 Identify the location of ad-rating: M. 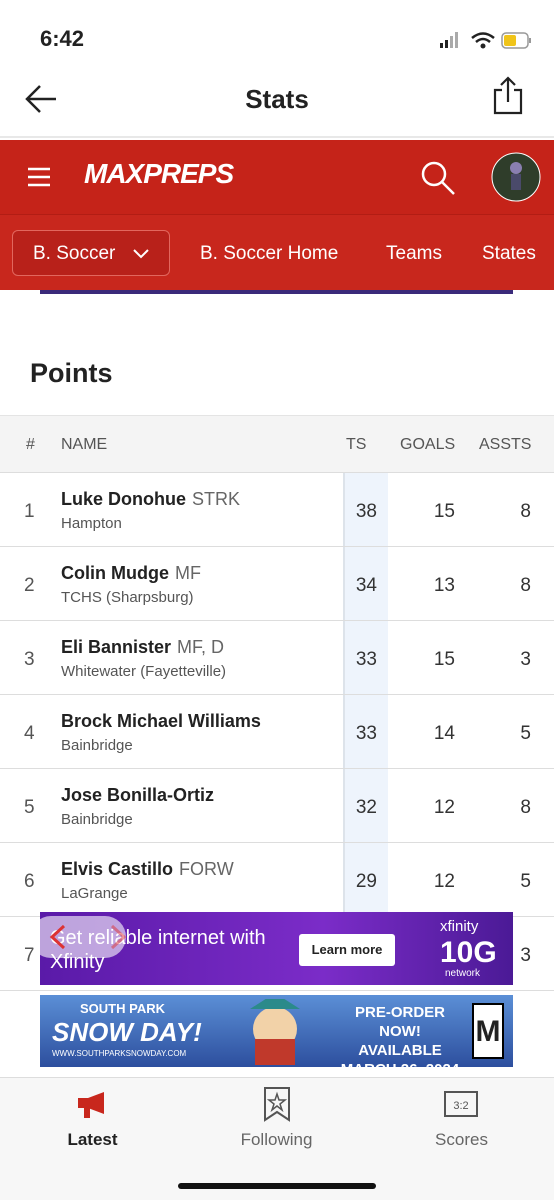
(488, 1031).